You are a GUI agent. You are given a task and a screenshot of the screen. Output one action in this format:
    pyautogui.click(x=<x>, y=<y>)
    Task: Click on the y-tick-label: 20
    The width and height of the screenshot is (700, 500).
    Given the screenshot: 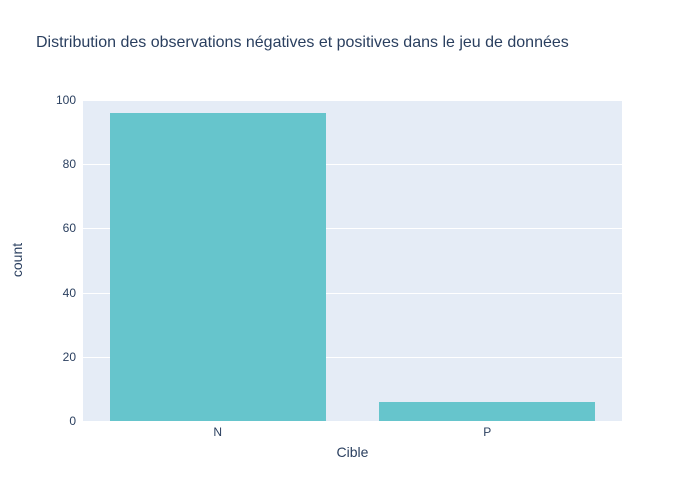 What is the action you would take?
    pyautogui.click(x=69, y=356)
    